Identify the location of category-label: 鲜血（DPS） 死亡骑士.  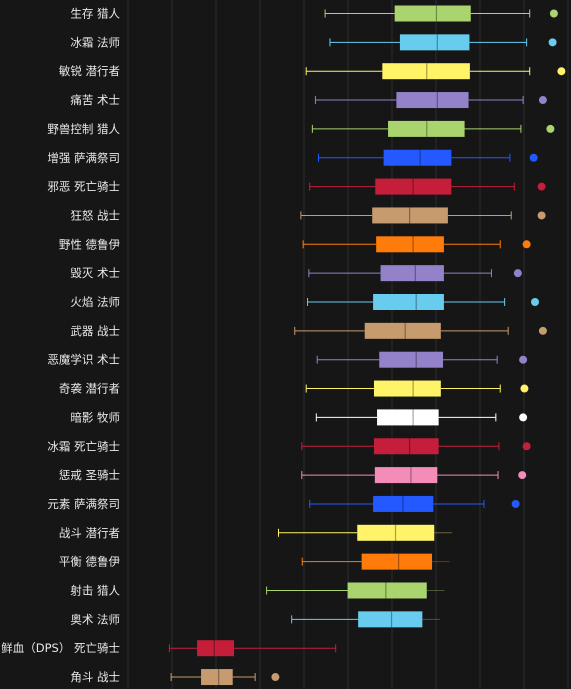
(60, 648).